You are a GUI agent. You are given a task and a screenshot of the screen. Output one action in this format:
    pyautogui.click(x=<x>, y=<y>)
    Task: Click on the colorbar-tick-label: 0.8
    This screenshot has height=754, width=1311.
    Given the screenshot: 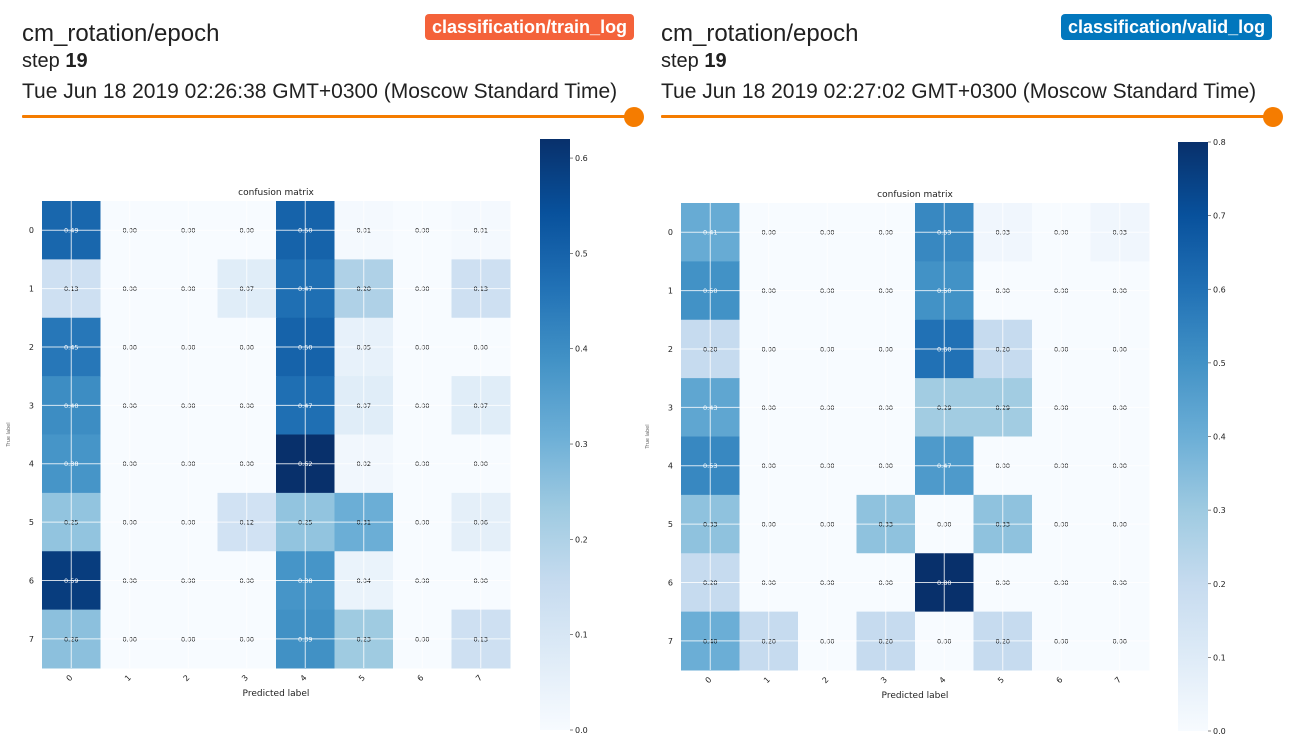 What is the action you would take?
    pyautogui.click(x=1219, y=142)
    